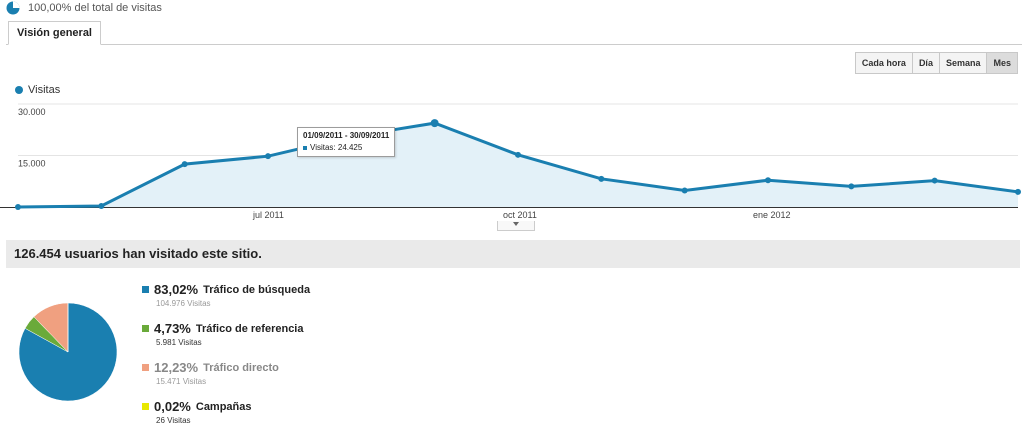  I want to click on legend-dot, so click(19, 90).